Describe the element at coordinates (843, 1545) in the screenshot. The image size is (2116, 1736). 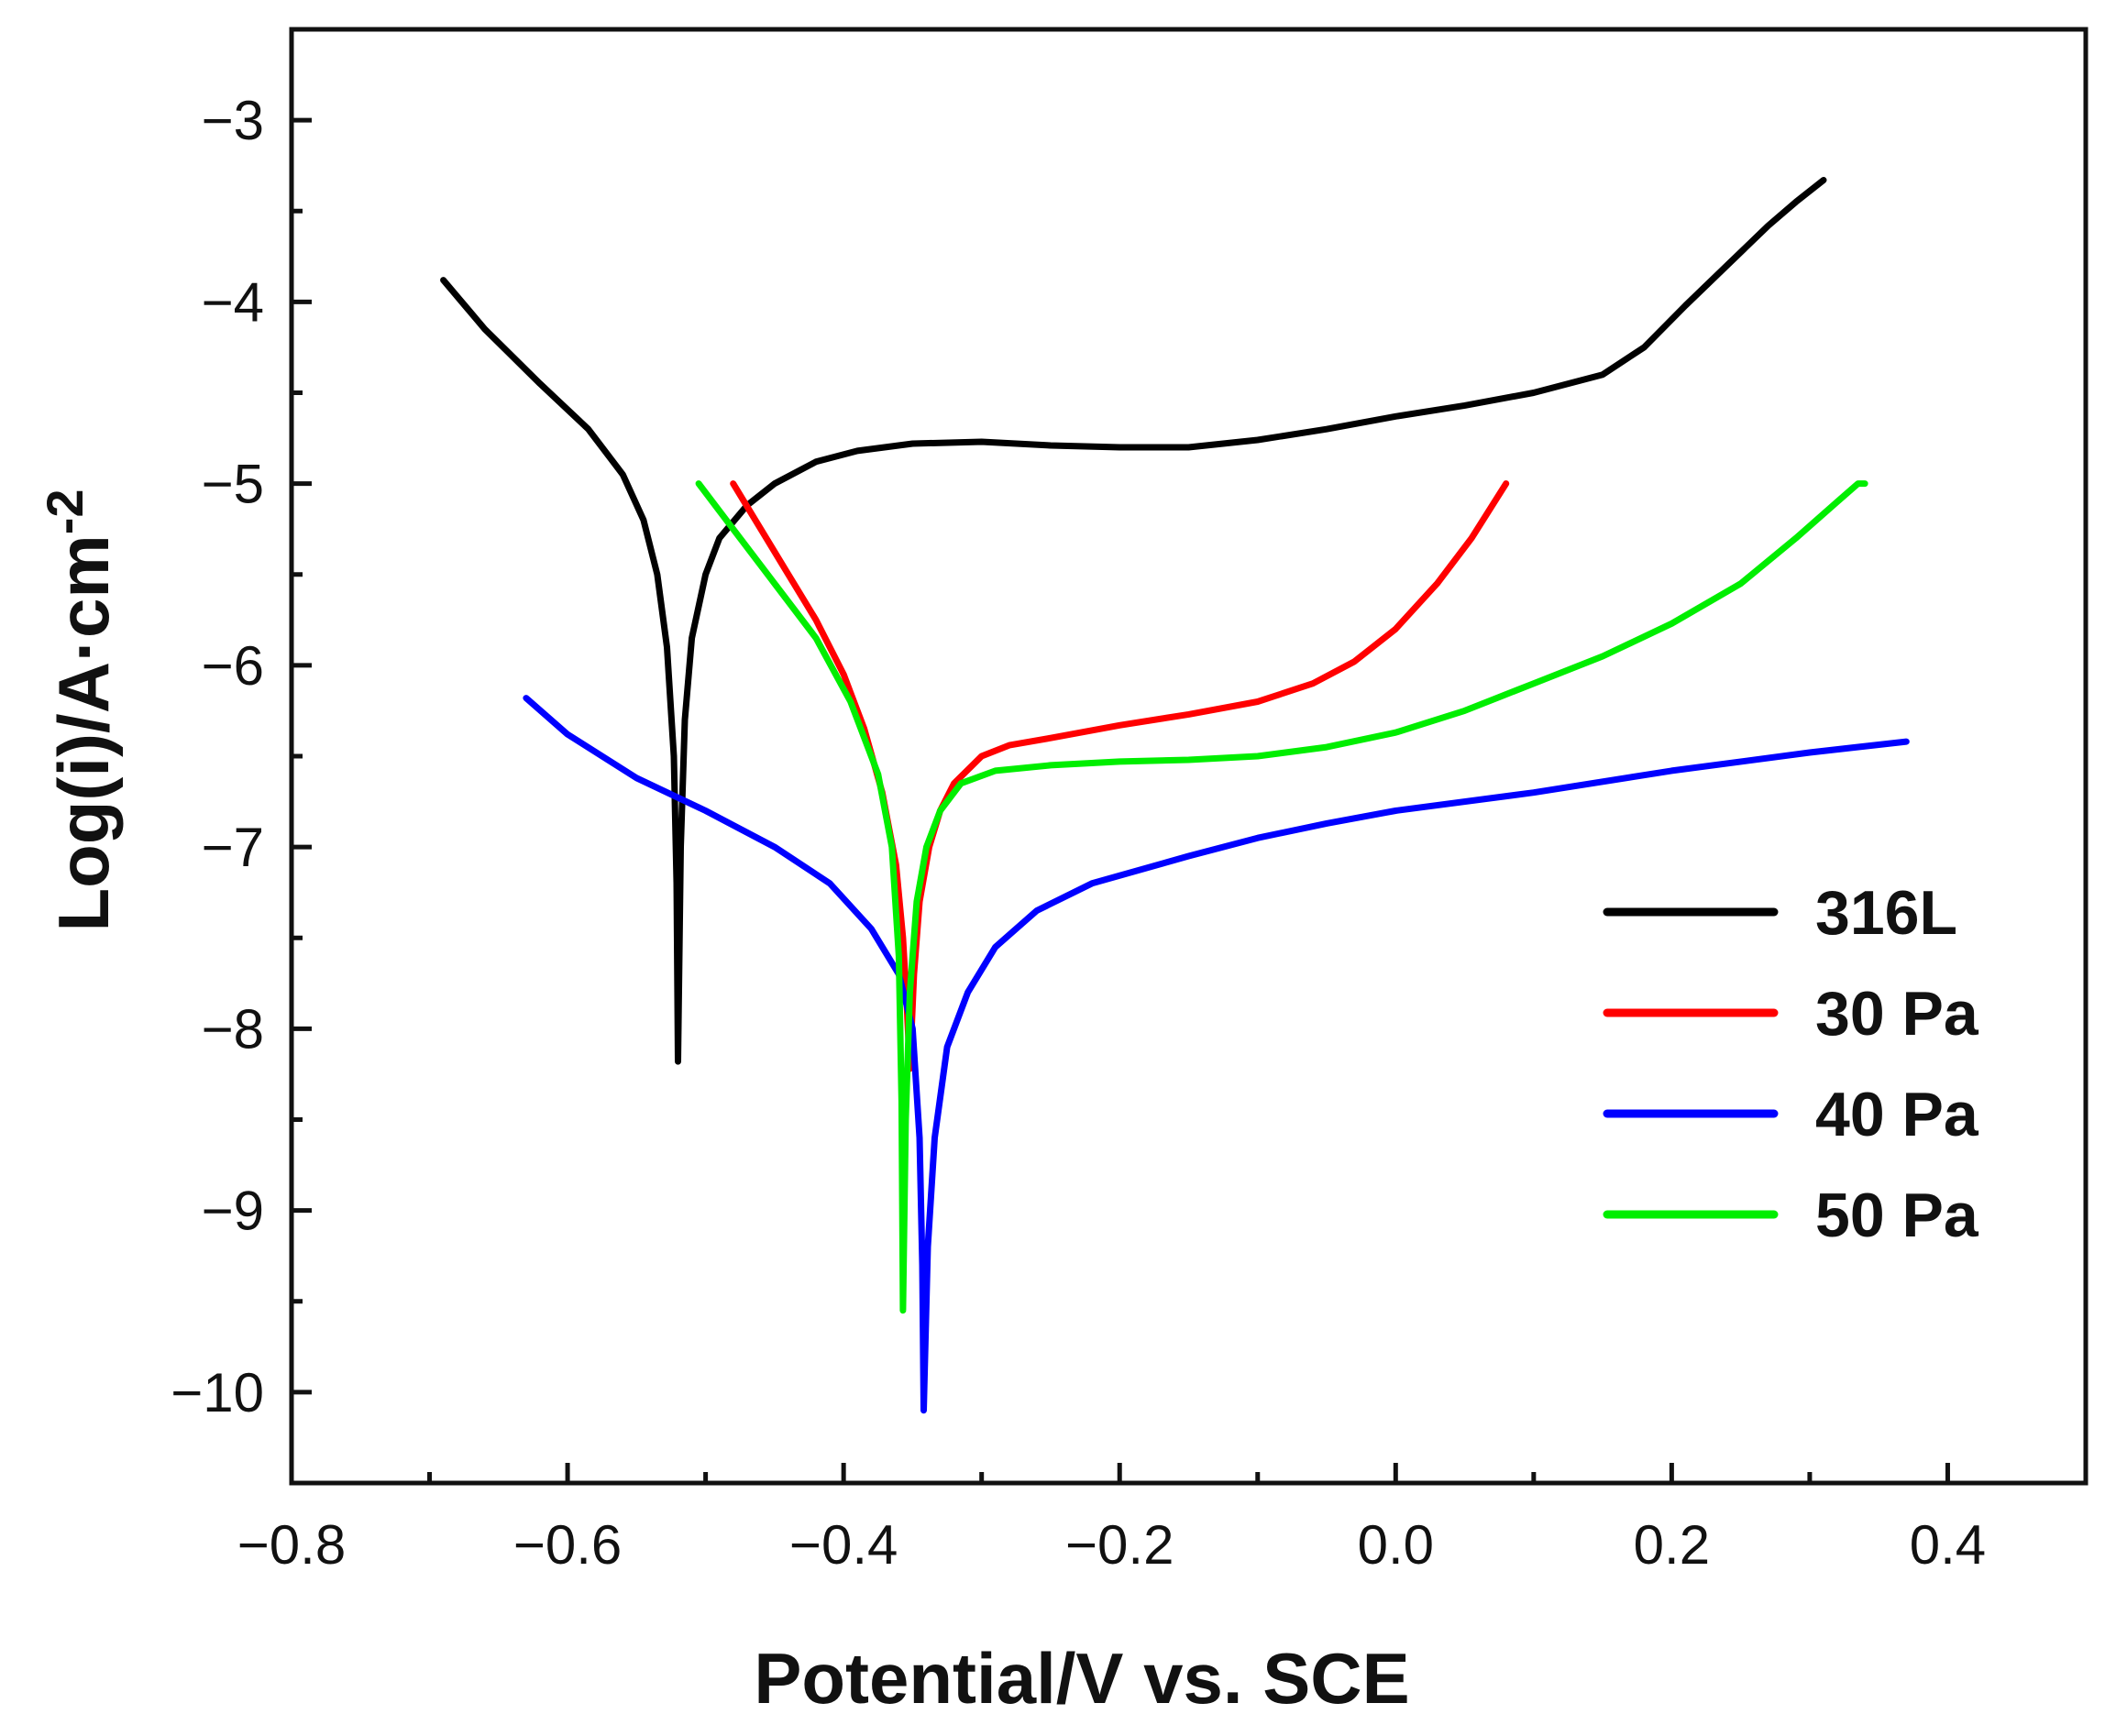
I see `x-tick-label: −0.4` at that location.